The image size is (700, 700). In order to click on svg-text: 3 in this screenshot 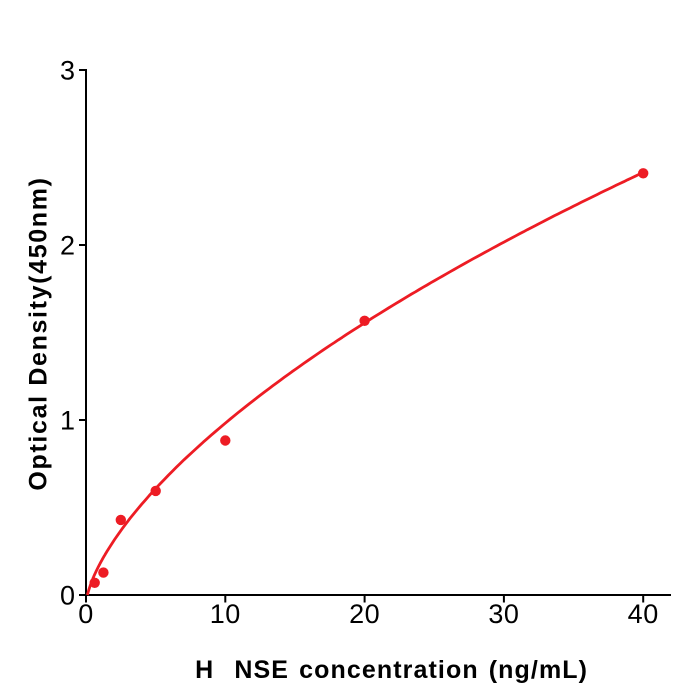, I will do `click(68, 71)`.